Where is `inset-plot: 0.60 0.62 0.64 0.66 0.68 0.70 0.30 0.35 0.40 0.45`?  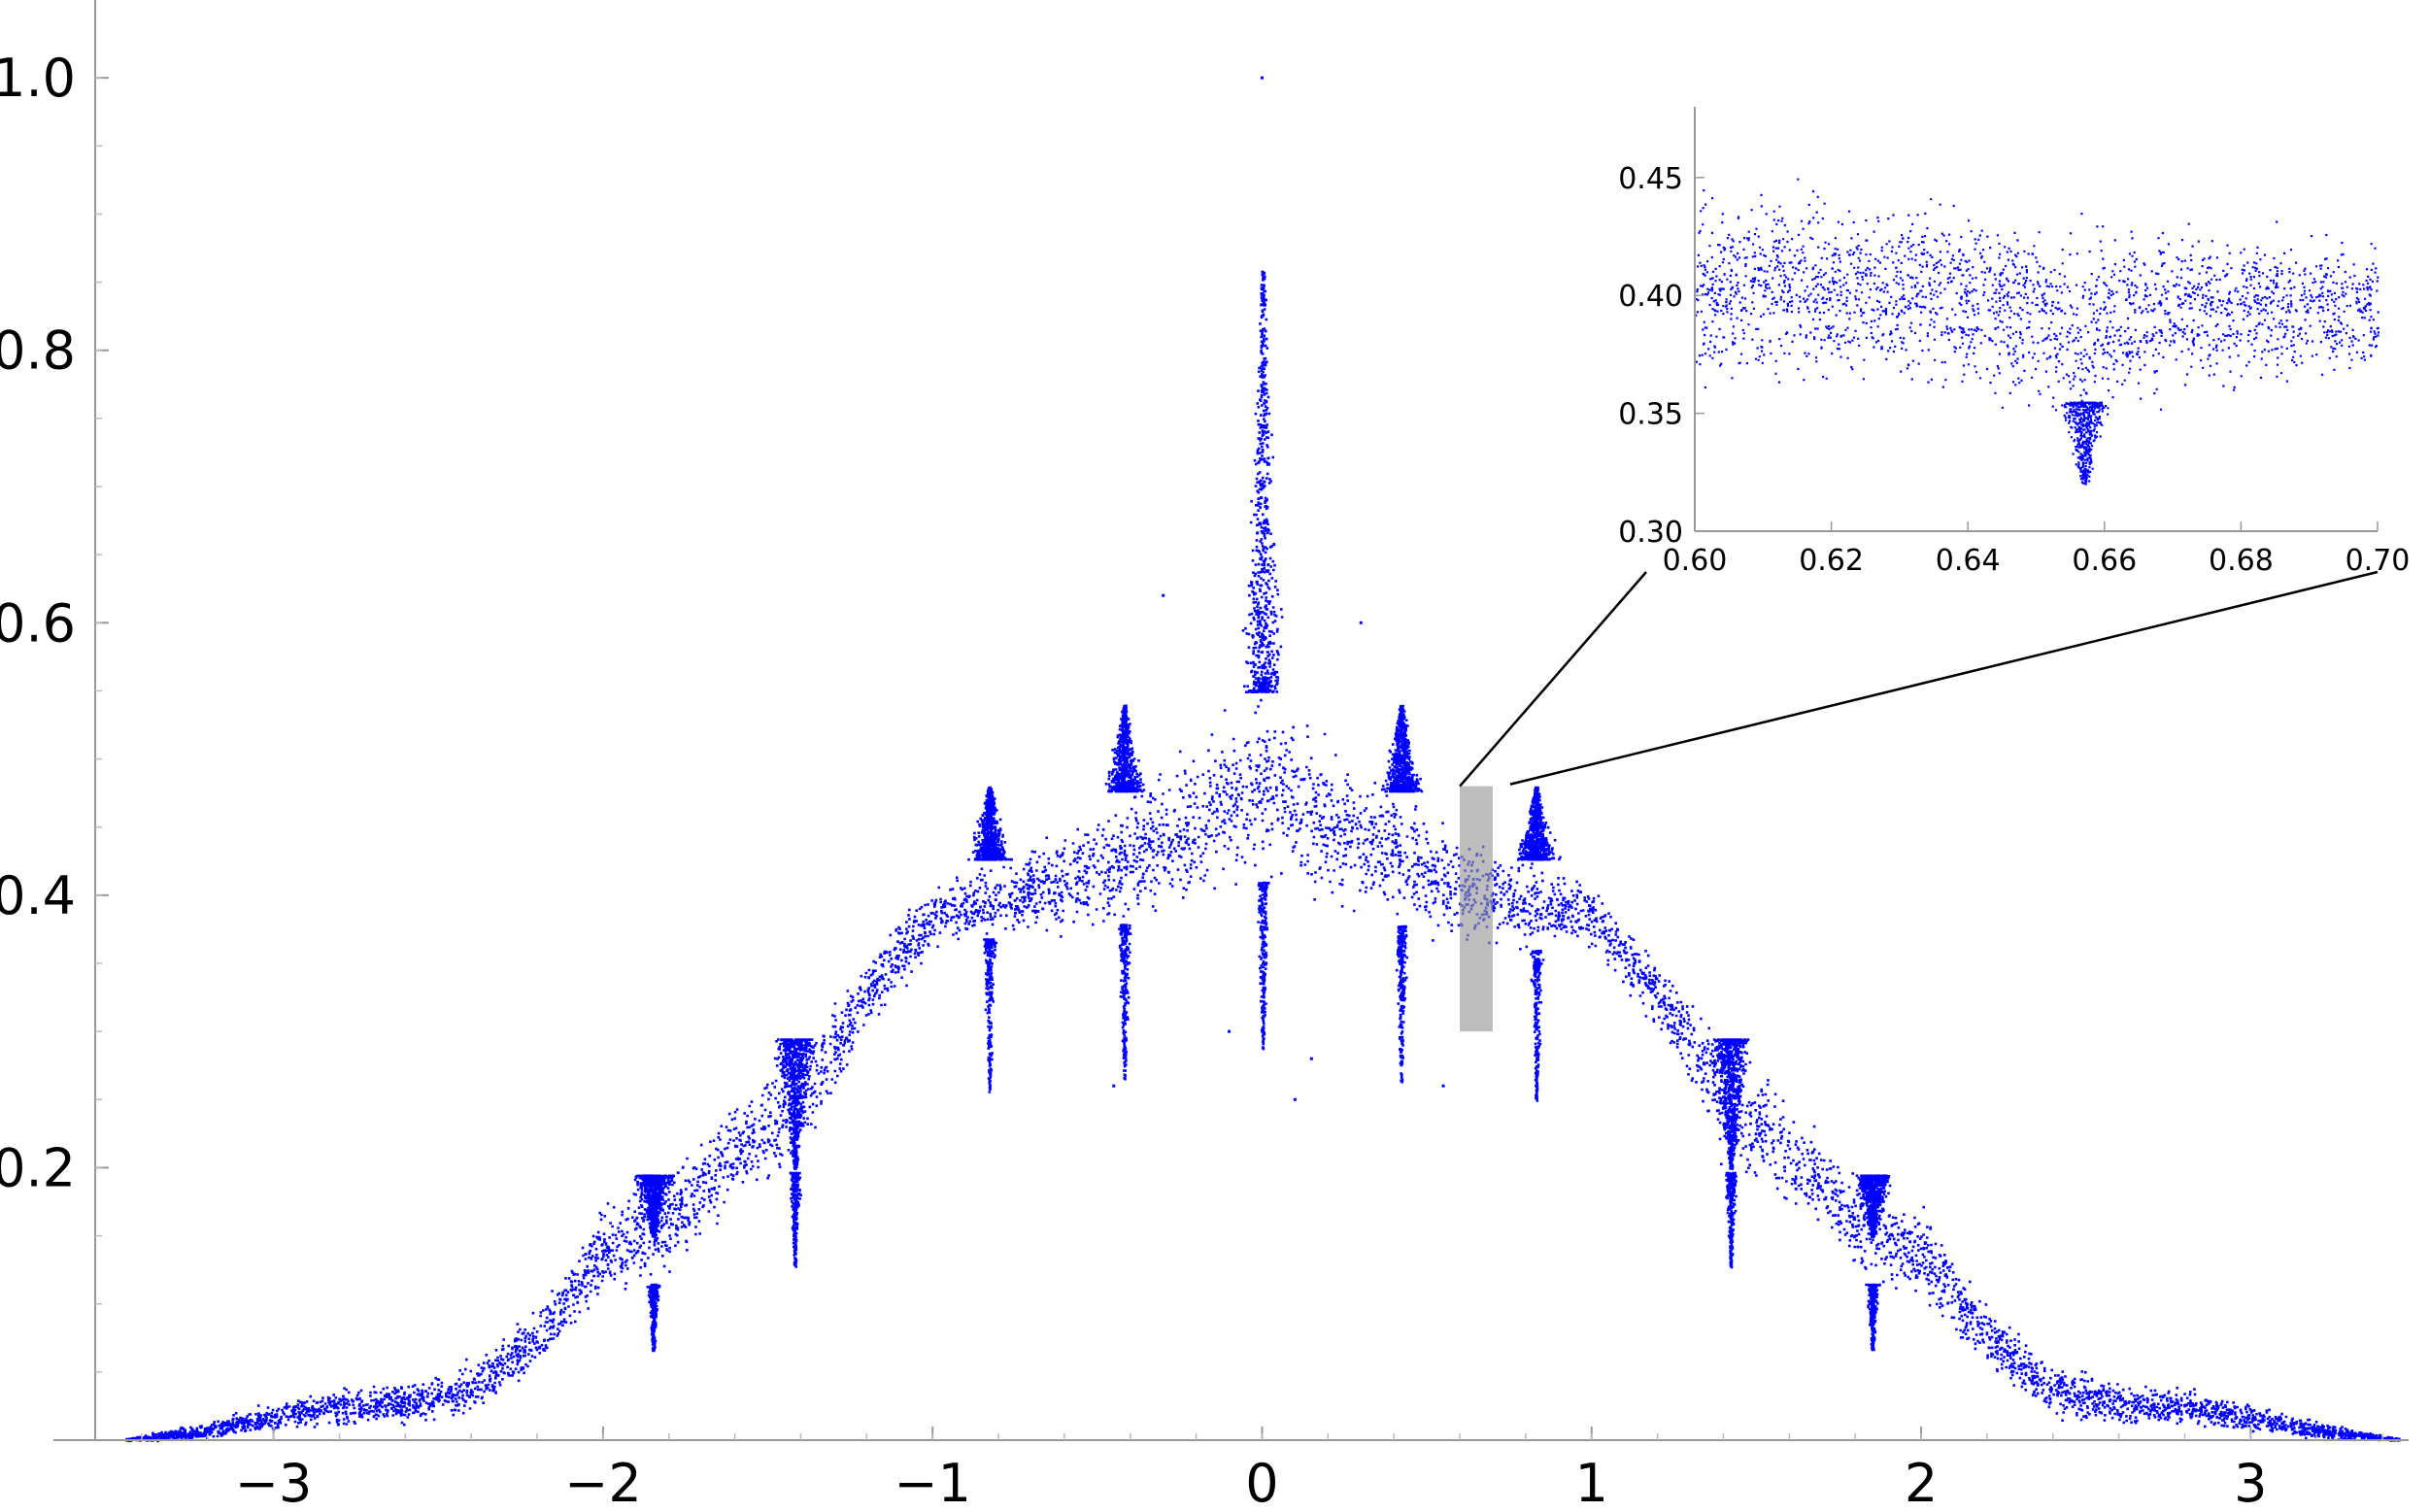
inset-plot: 0.60 0.62 0.64 0.66 0.68 0.70 0.30 0.35 0.40 0.45 is located at coordinates (2014, 340).